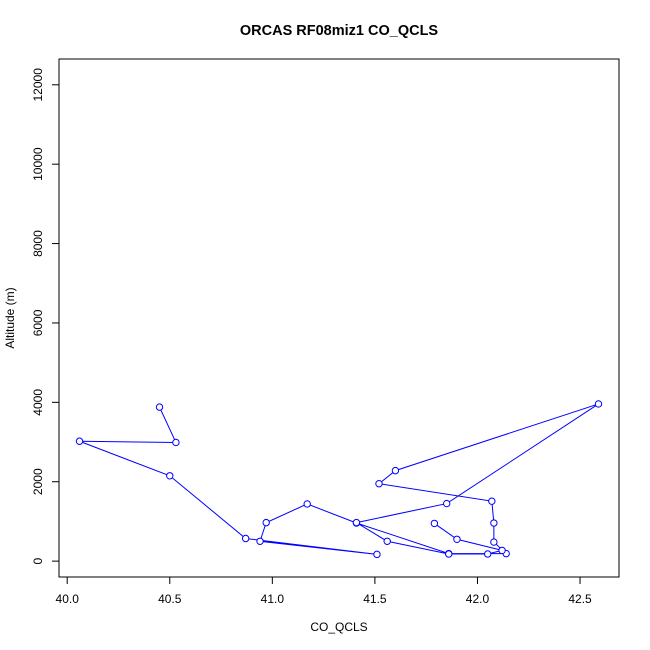 The width and height of the screenshot is (650, 650). What do you see at coordinates (38, 243) in the screenshot?
I see `y-tick-label: 8000` at bounding box center [38, 243].